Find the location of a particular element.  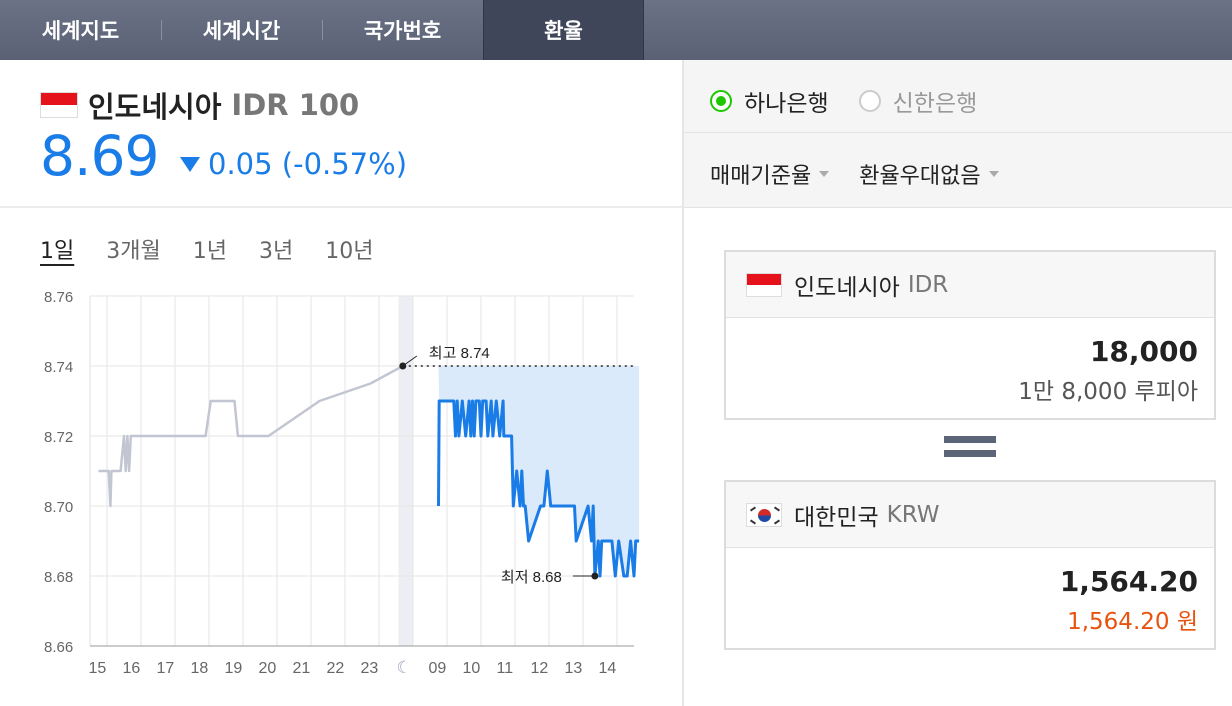

period-tab-10y: 10년 is located at coordinates (349, 251).